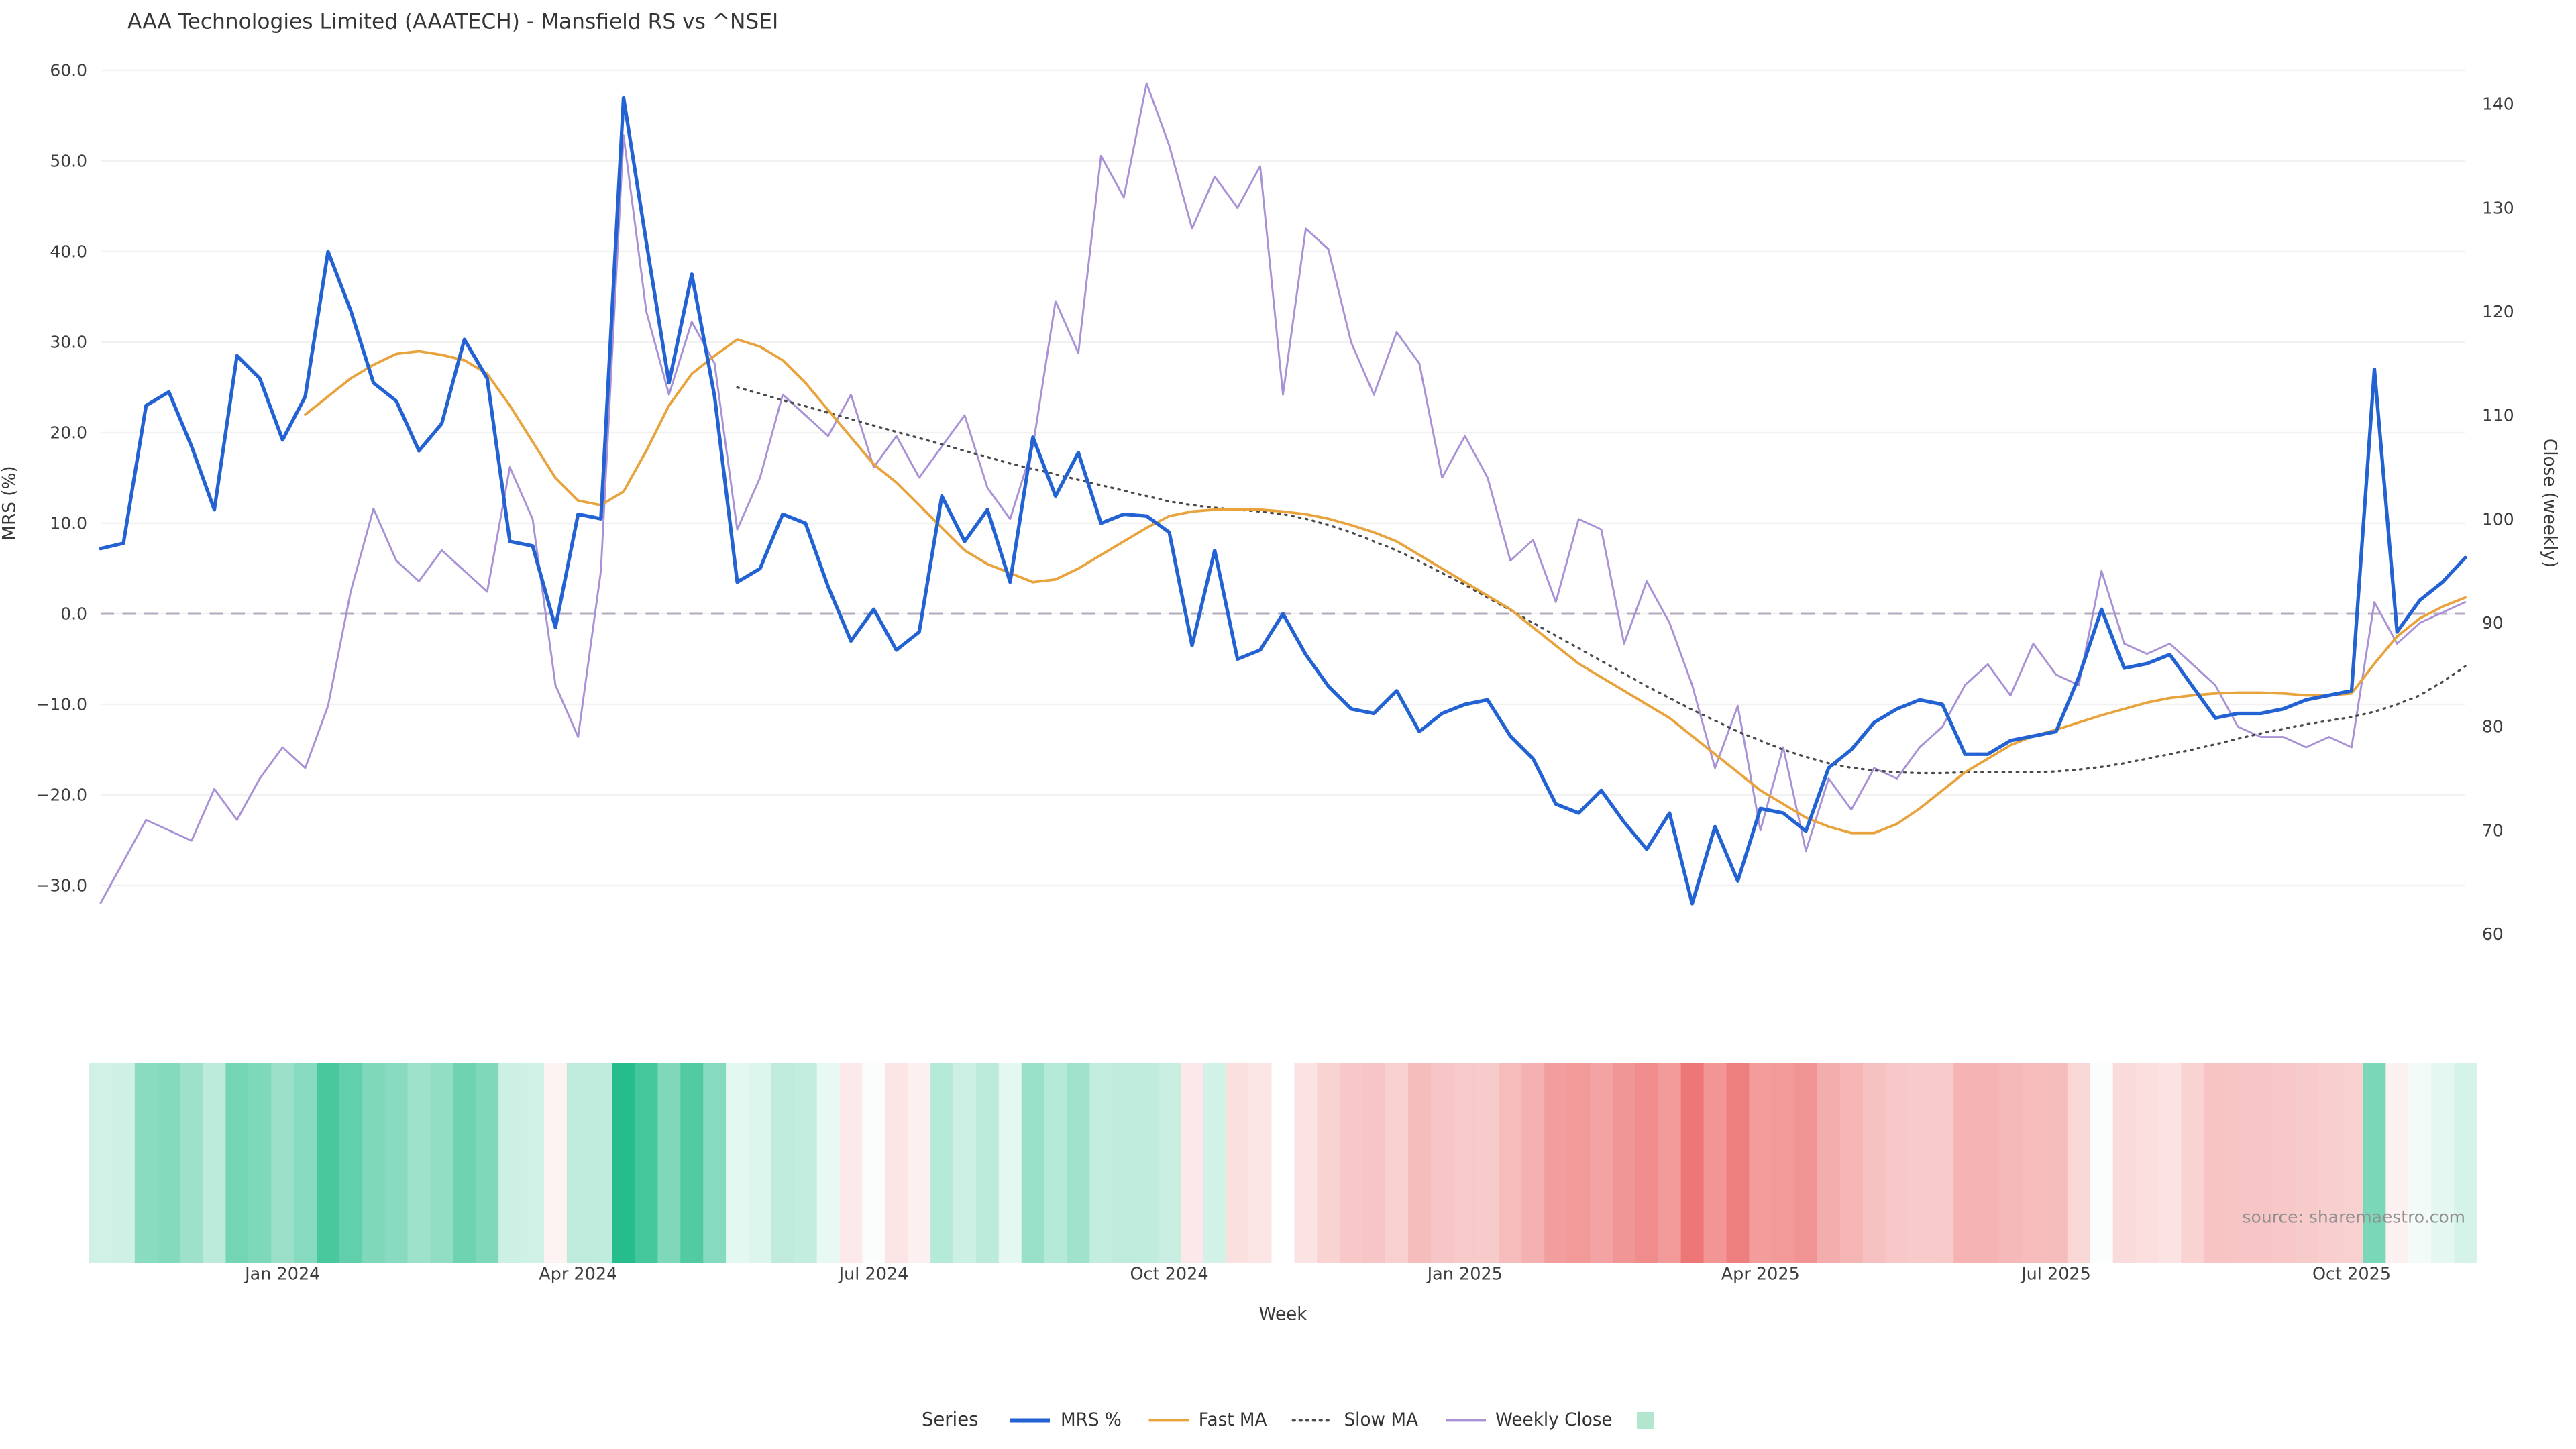 The height and width of the screenshot is (1449, 2576). I want to click on legend-item-slow-ma: Slow MA, so click(1355, 1419).